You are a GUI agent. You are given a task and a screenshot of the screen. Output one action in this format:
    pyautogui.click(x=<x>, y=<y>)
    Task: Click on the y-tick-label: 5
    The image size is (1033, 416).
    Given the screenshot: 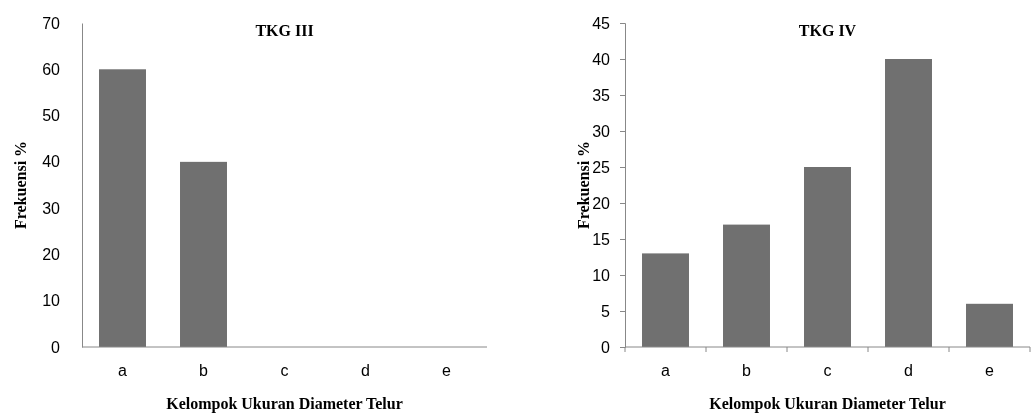 What is the action you would take?
    pyautogui.click(x=606, y=311)
    